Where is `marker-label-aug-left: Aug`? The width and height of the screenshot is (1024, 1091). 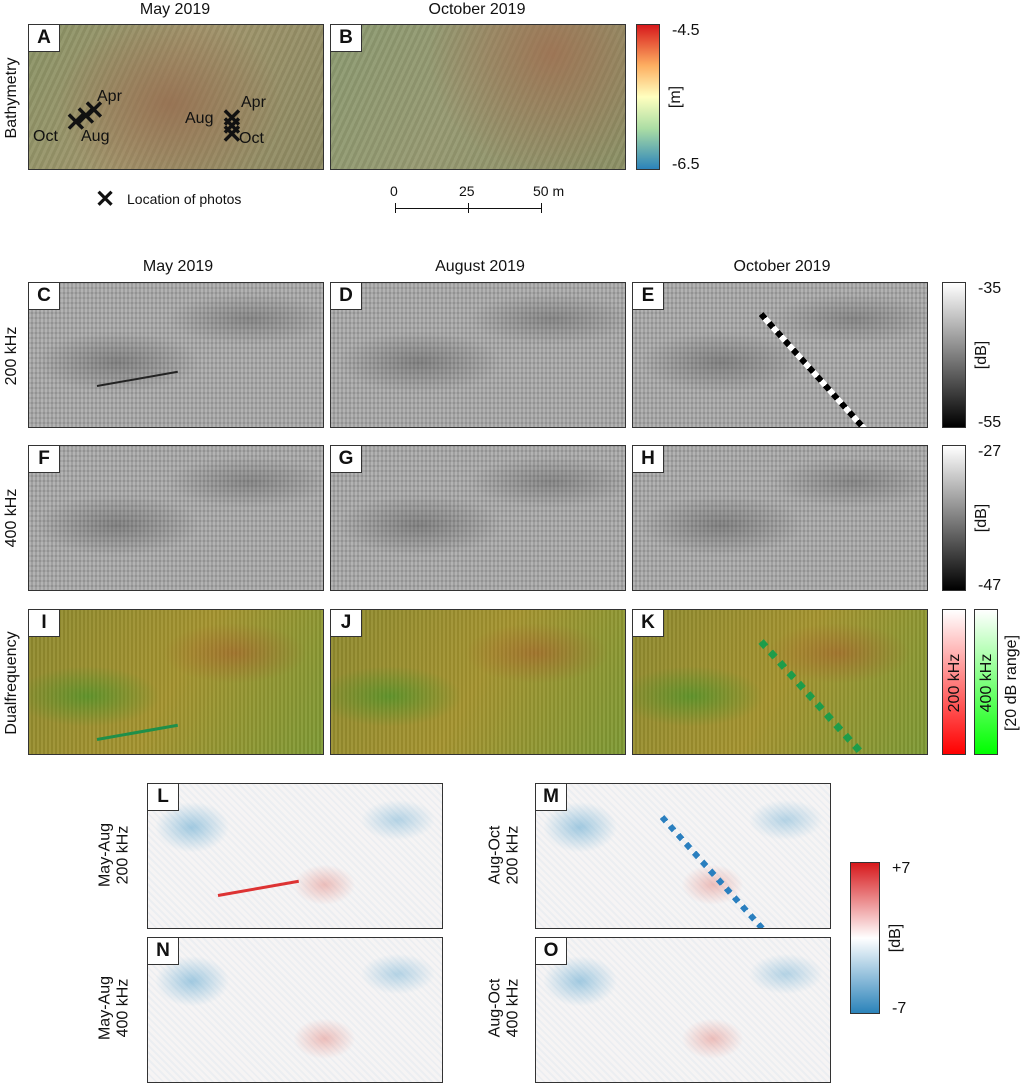
marker-label-aug-left: Aug is located at coordinates (95, 136).